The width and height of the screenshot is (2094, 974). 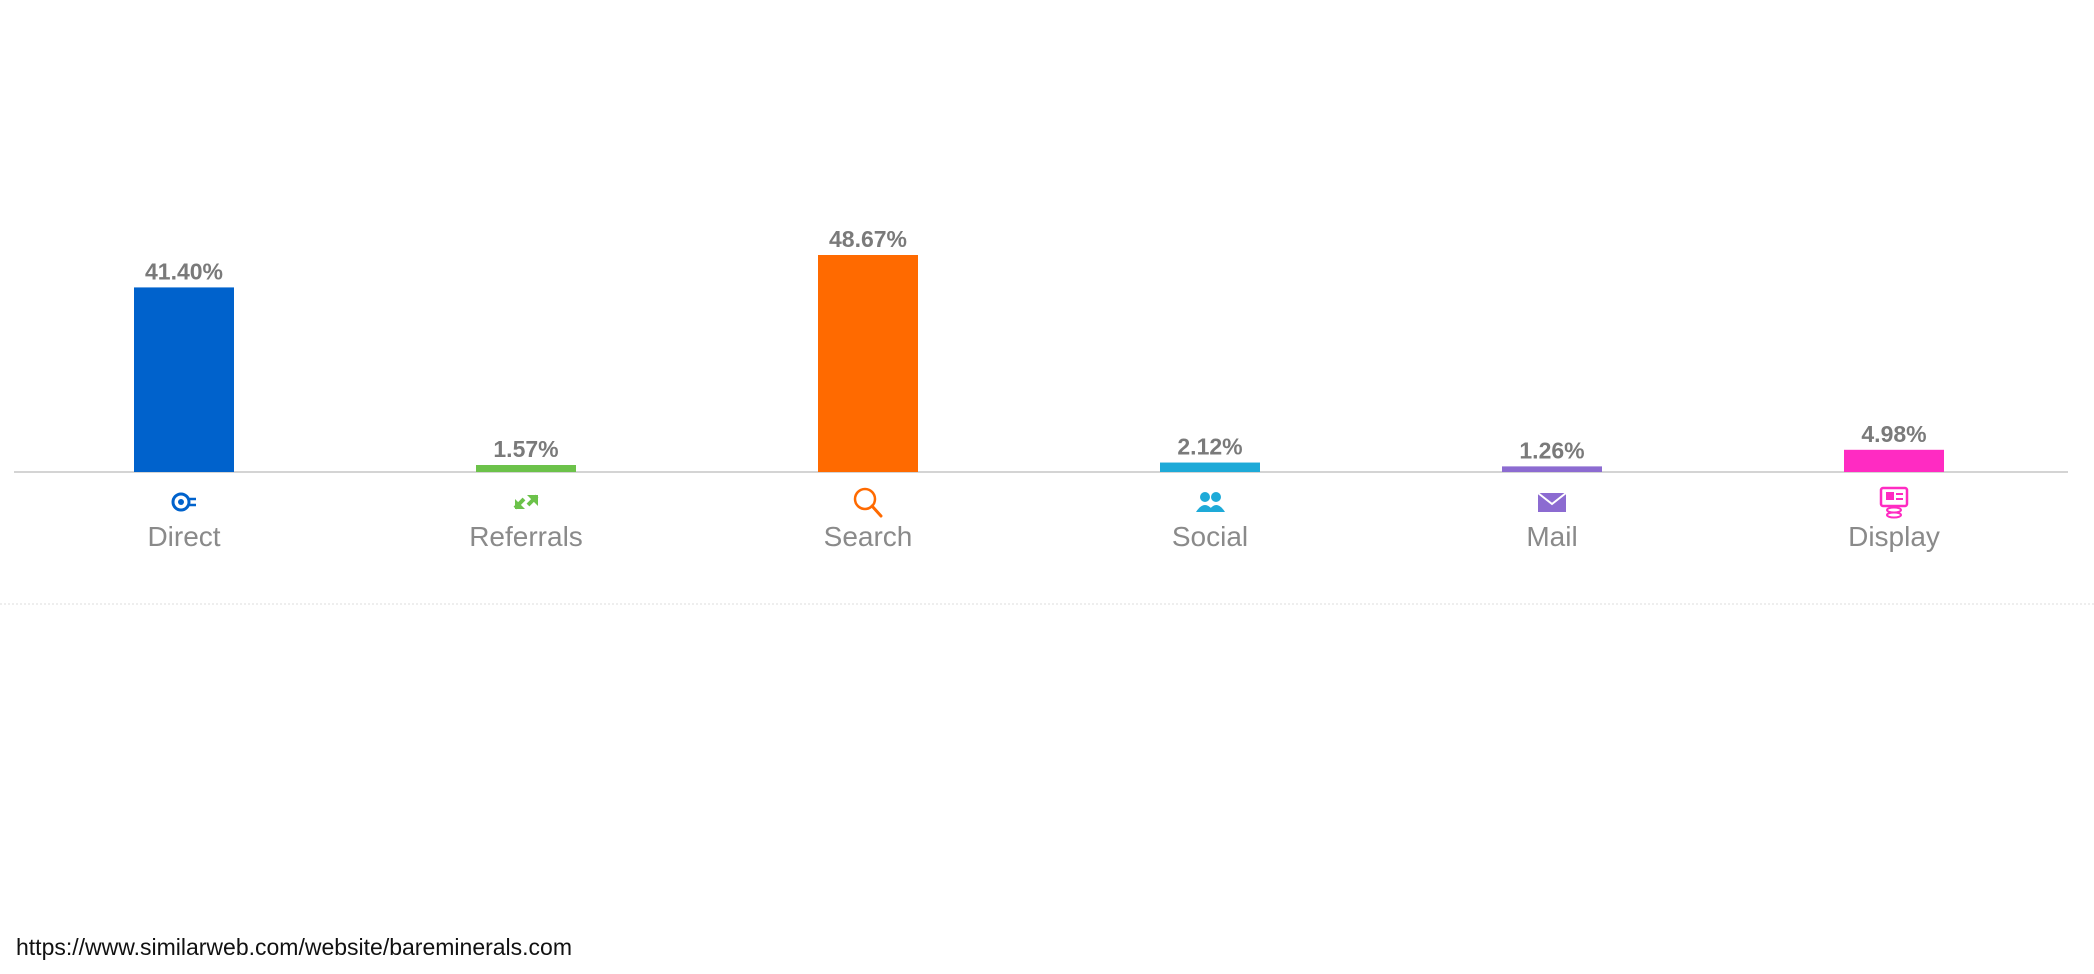 I want to click on category-label-display: Display, so click(x=1894, y=536).